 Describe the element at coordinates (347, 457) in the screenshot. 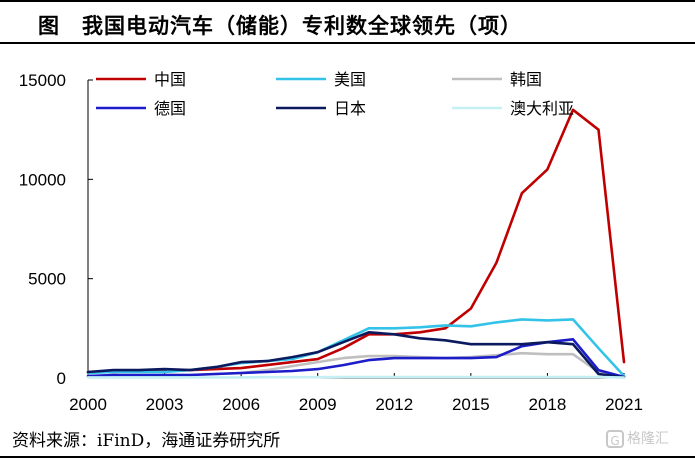

I see `bottom-rule` at that location.